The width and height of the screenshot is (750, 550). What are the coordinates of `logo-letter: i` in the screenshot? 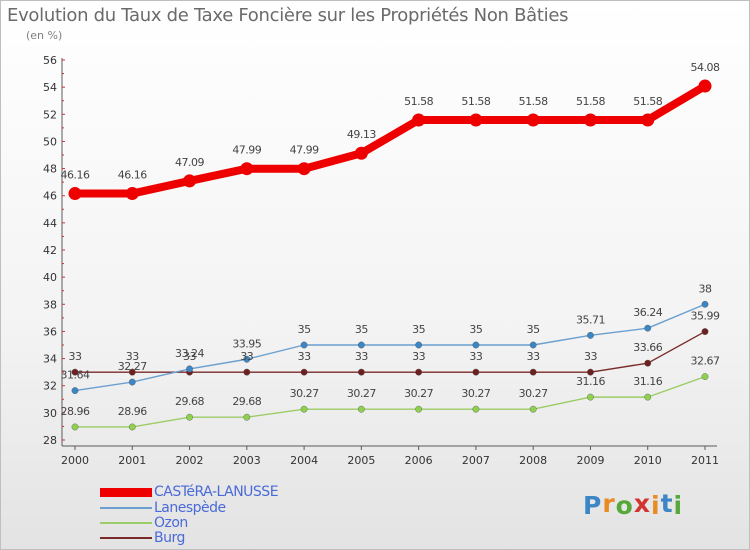 It's located at (656, 505).